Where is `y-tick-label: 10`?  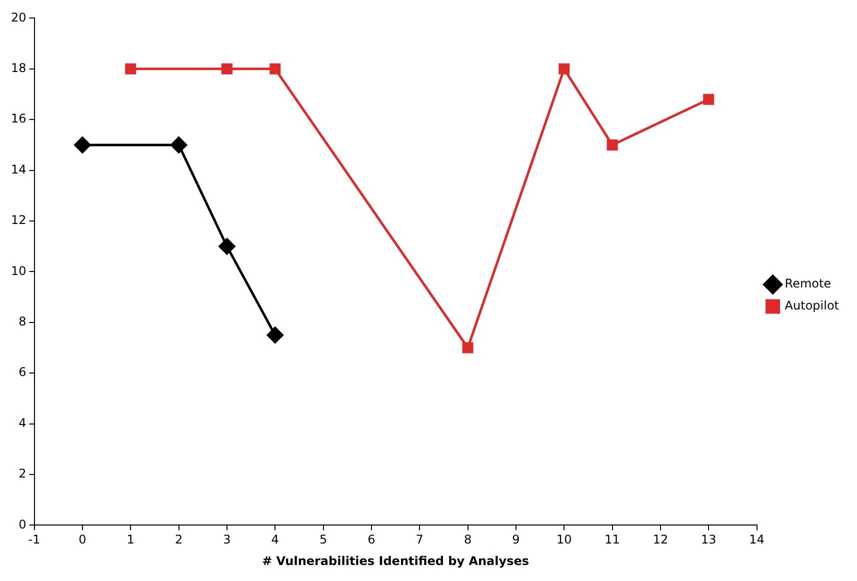 y-tick-label: 10 is located at coordinates (18, 271).